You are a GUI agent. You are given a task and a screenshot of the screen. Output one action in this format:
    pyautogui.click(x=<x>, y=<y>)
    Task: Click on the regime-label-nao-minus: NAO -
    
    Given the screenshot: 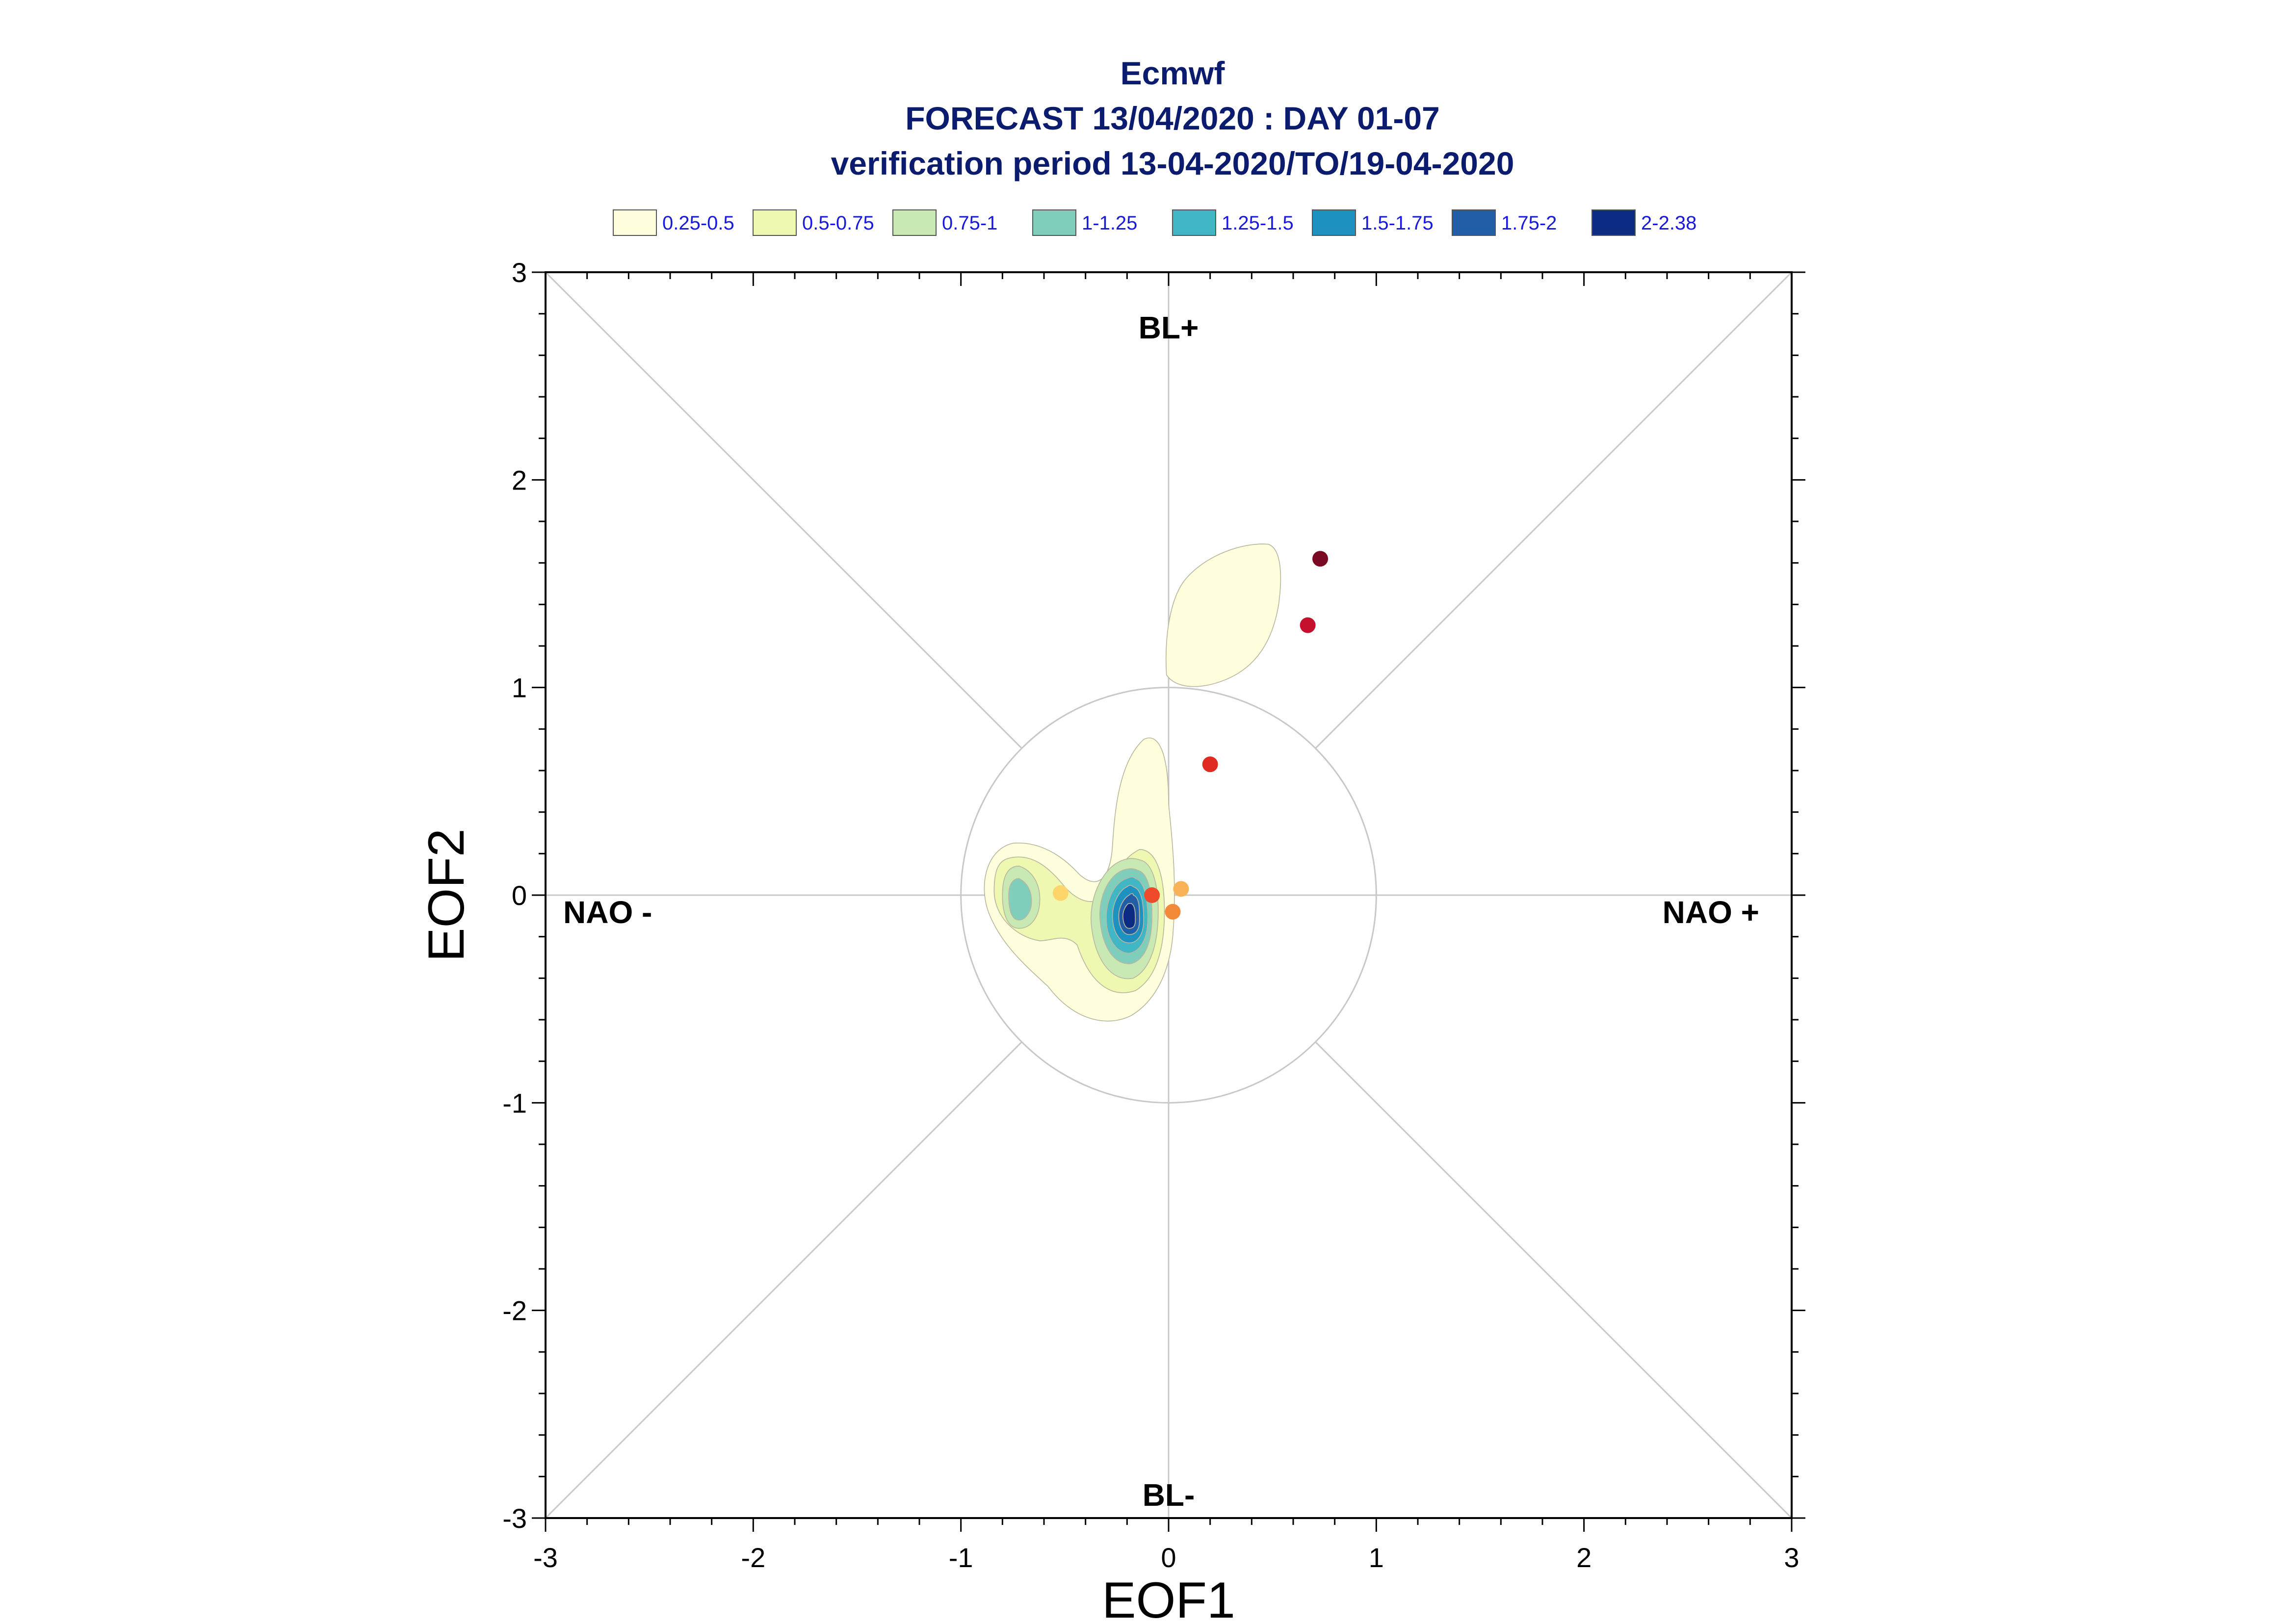 What is the action you would take?
    pyautogui.click(x=608, y=912)
    